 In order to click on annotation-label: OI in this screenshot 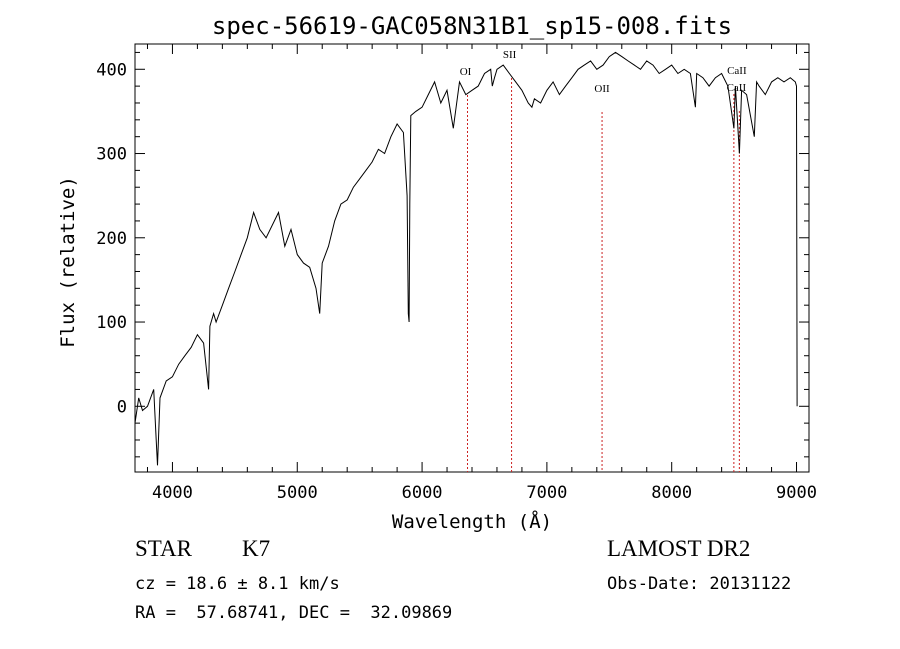, I will do `click(466, 72)`.